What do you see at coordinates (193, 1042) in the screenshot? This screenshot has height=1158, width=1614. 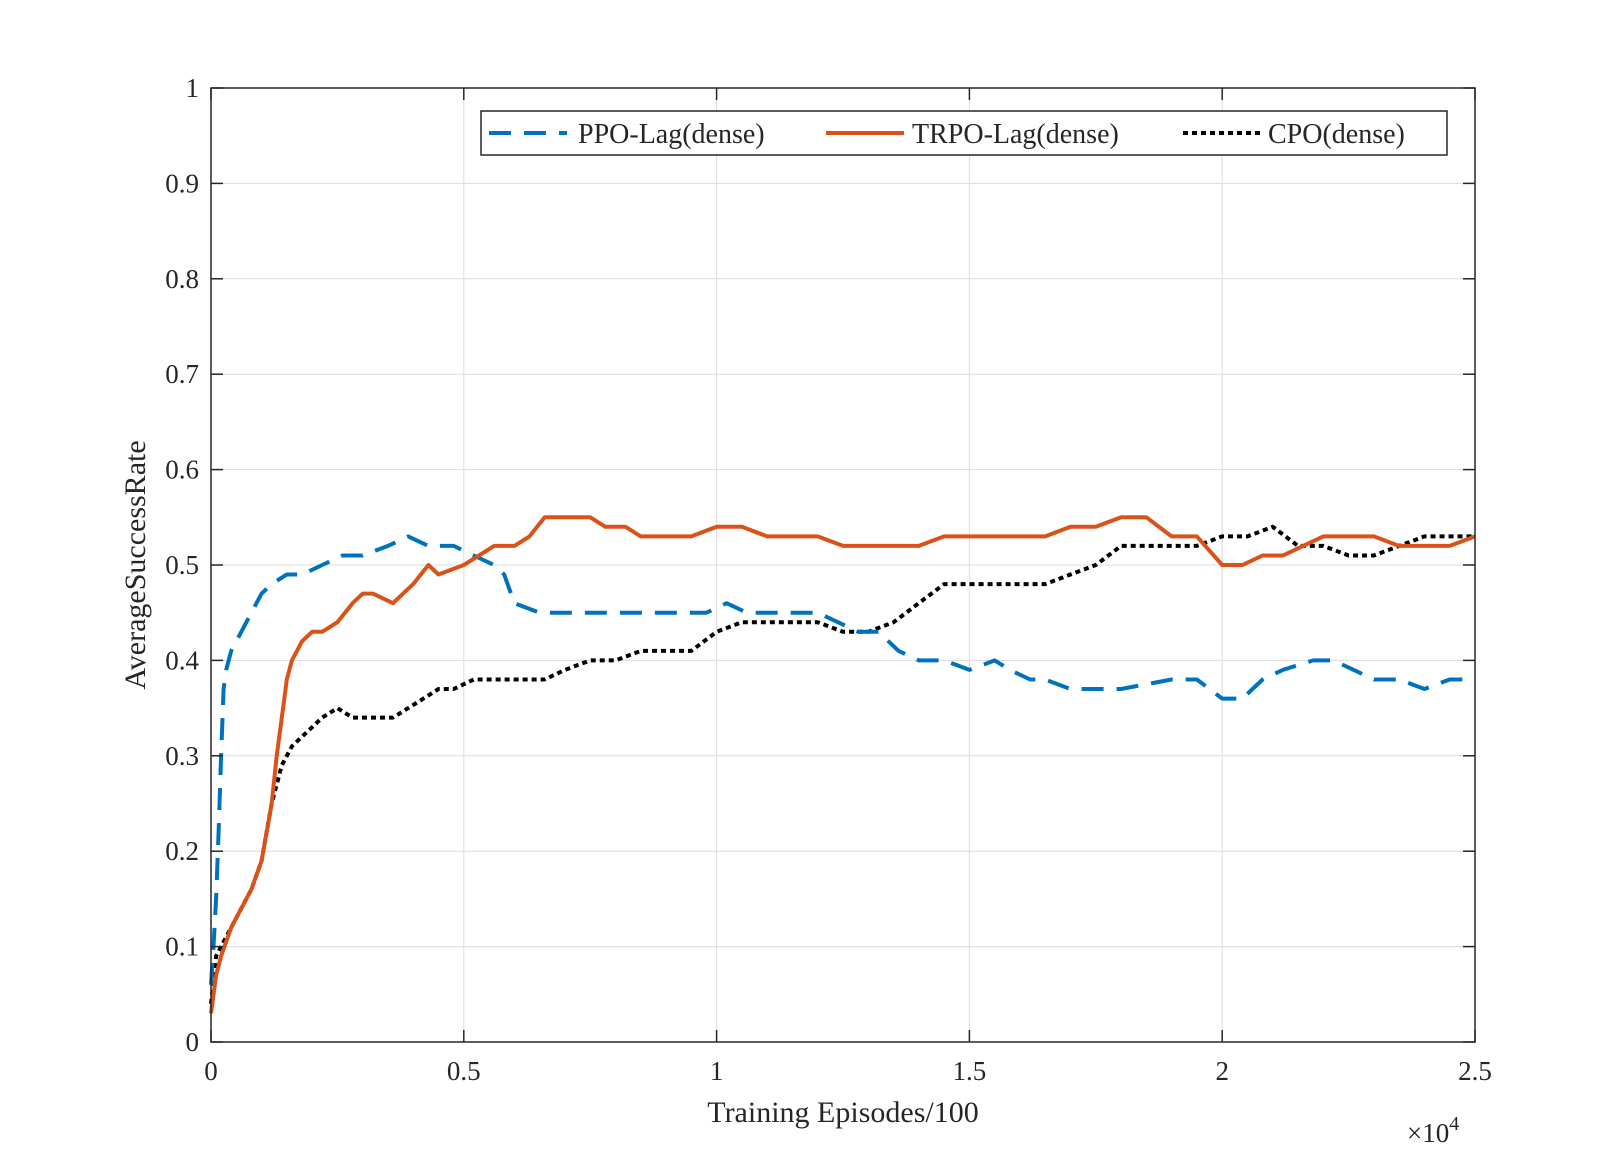 I see `y-tick-label: 0` at bounding box center [193, 1042].